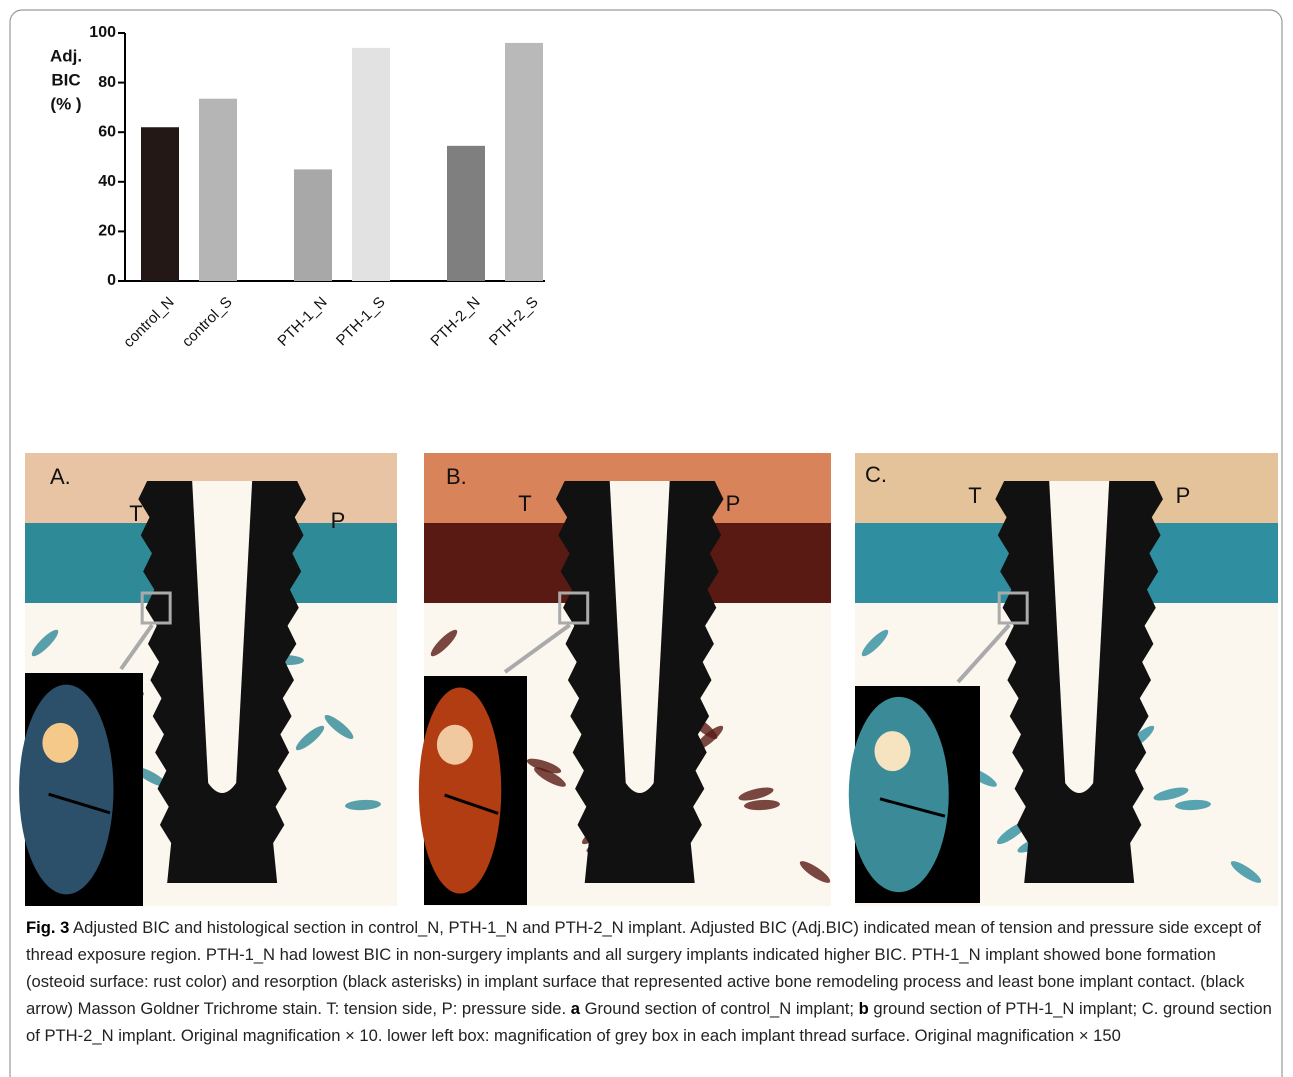 The height and width of the screenshot is (1077, 1293). Describe the element at coordinates (361, 322) in the screenshot. I see `x-tick-label: PTH-1_S` at that location.